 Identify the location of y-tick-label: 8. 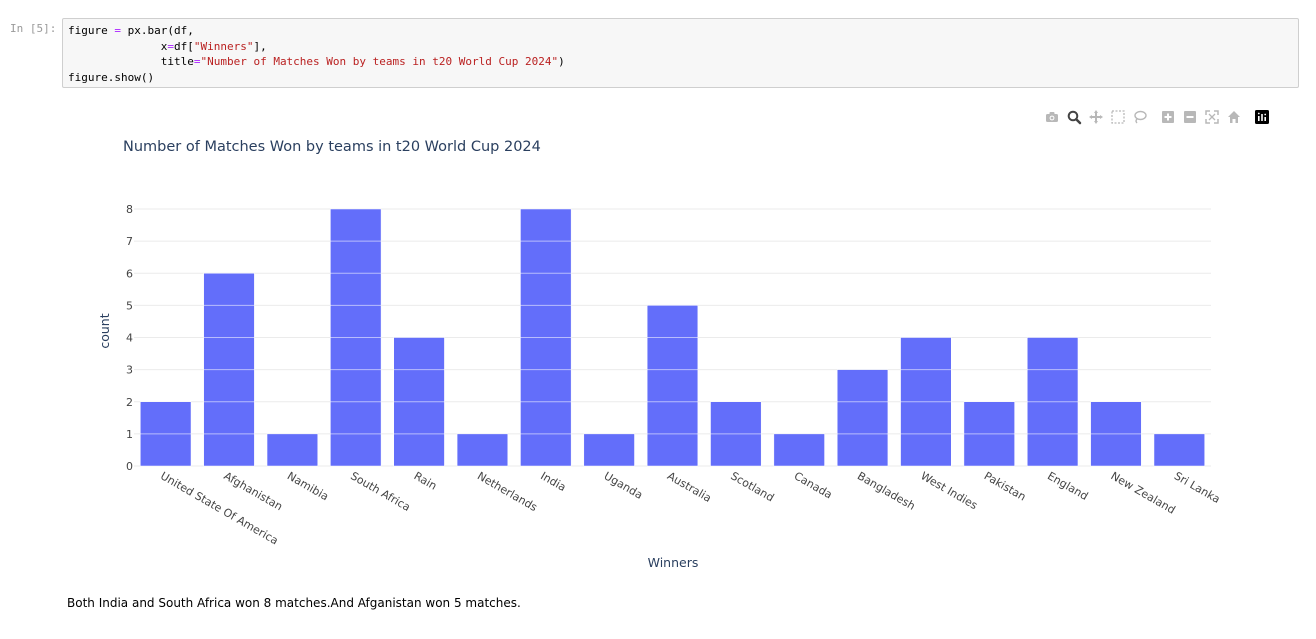
(129, 209).